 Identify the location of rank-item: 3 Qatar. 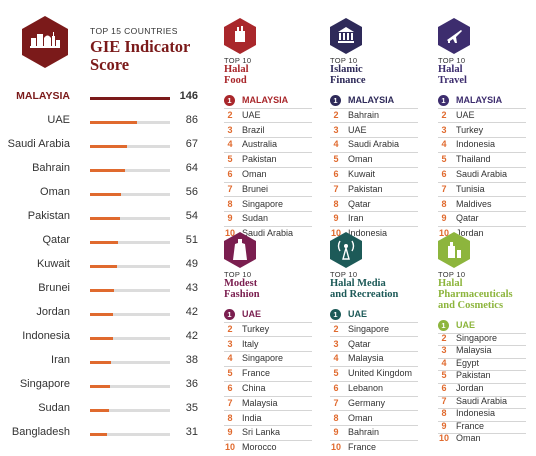
(350, 344).